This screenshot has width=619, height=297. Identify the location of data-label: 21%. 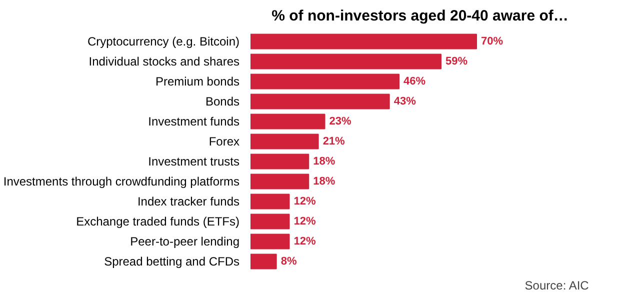
(334, 142).